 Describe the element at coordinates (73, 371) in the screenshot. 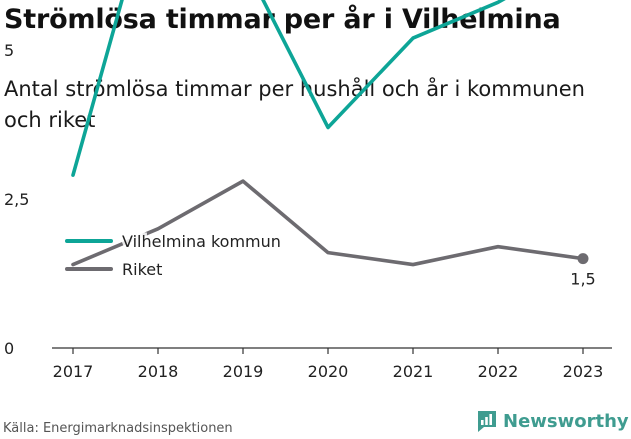

I see `x-tick-label: 2017` at that location.